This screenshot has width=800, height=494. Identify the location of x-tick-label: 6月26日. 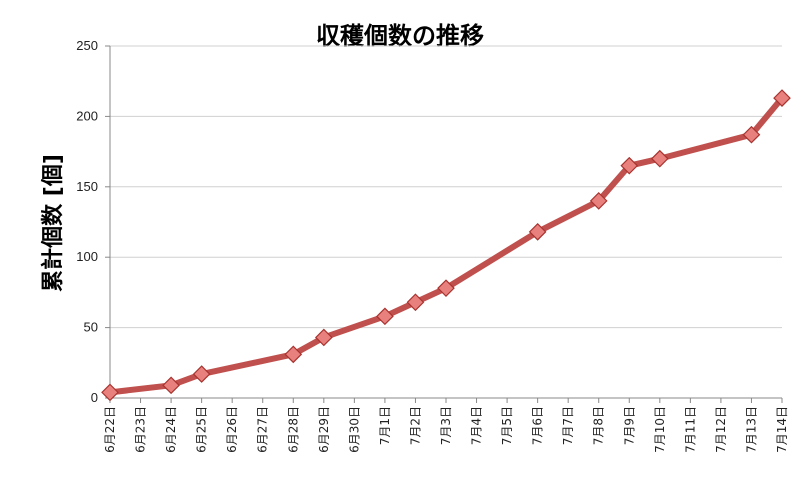
(232, 429).